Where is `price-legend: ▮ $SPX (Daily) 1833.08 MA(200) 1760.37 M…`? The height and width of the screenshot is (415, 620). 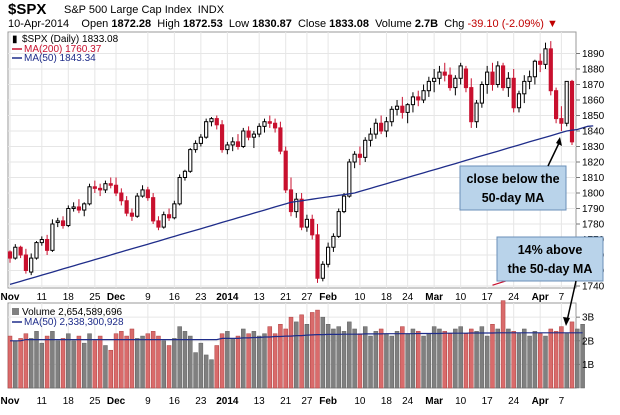 price-legend: ▮ $SPX (Daily) 1833.08 MA(200) 1760.37 M… is located at coordinates (65, 49).